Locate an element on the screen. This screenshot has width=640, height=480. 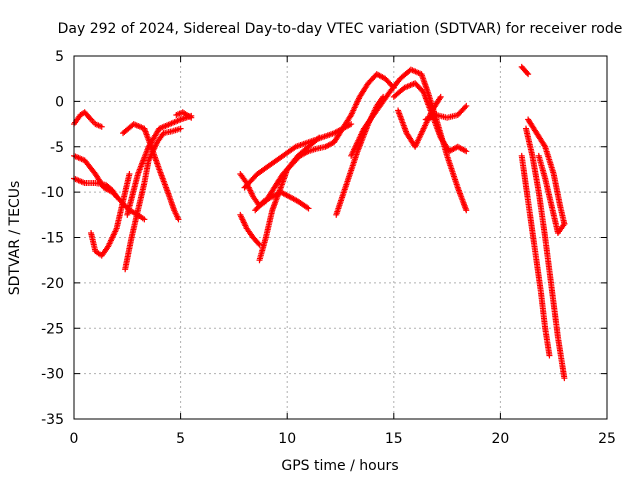
series-arc16 is located at coordinates (430, 117).